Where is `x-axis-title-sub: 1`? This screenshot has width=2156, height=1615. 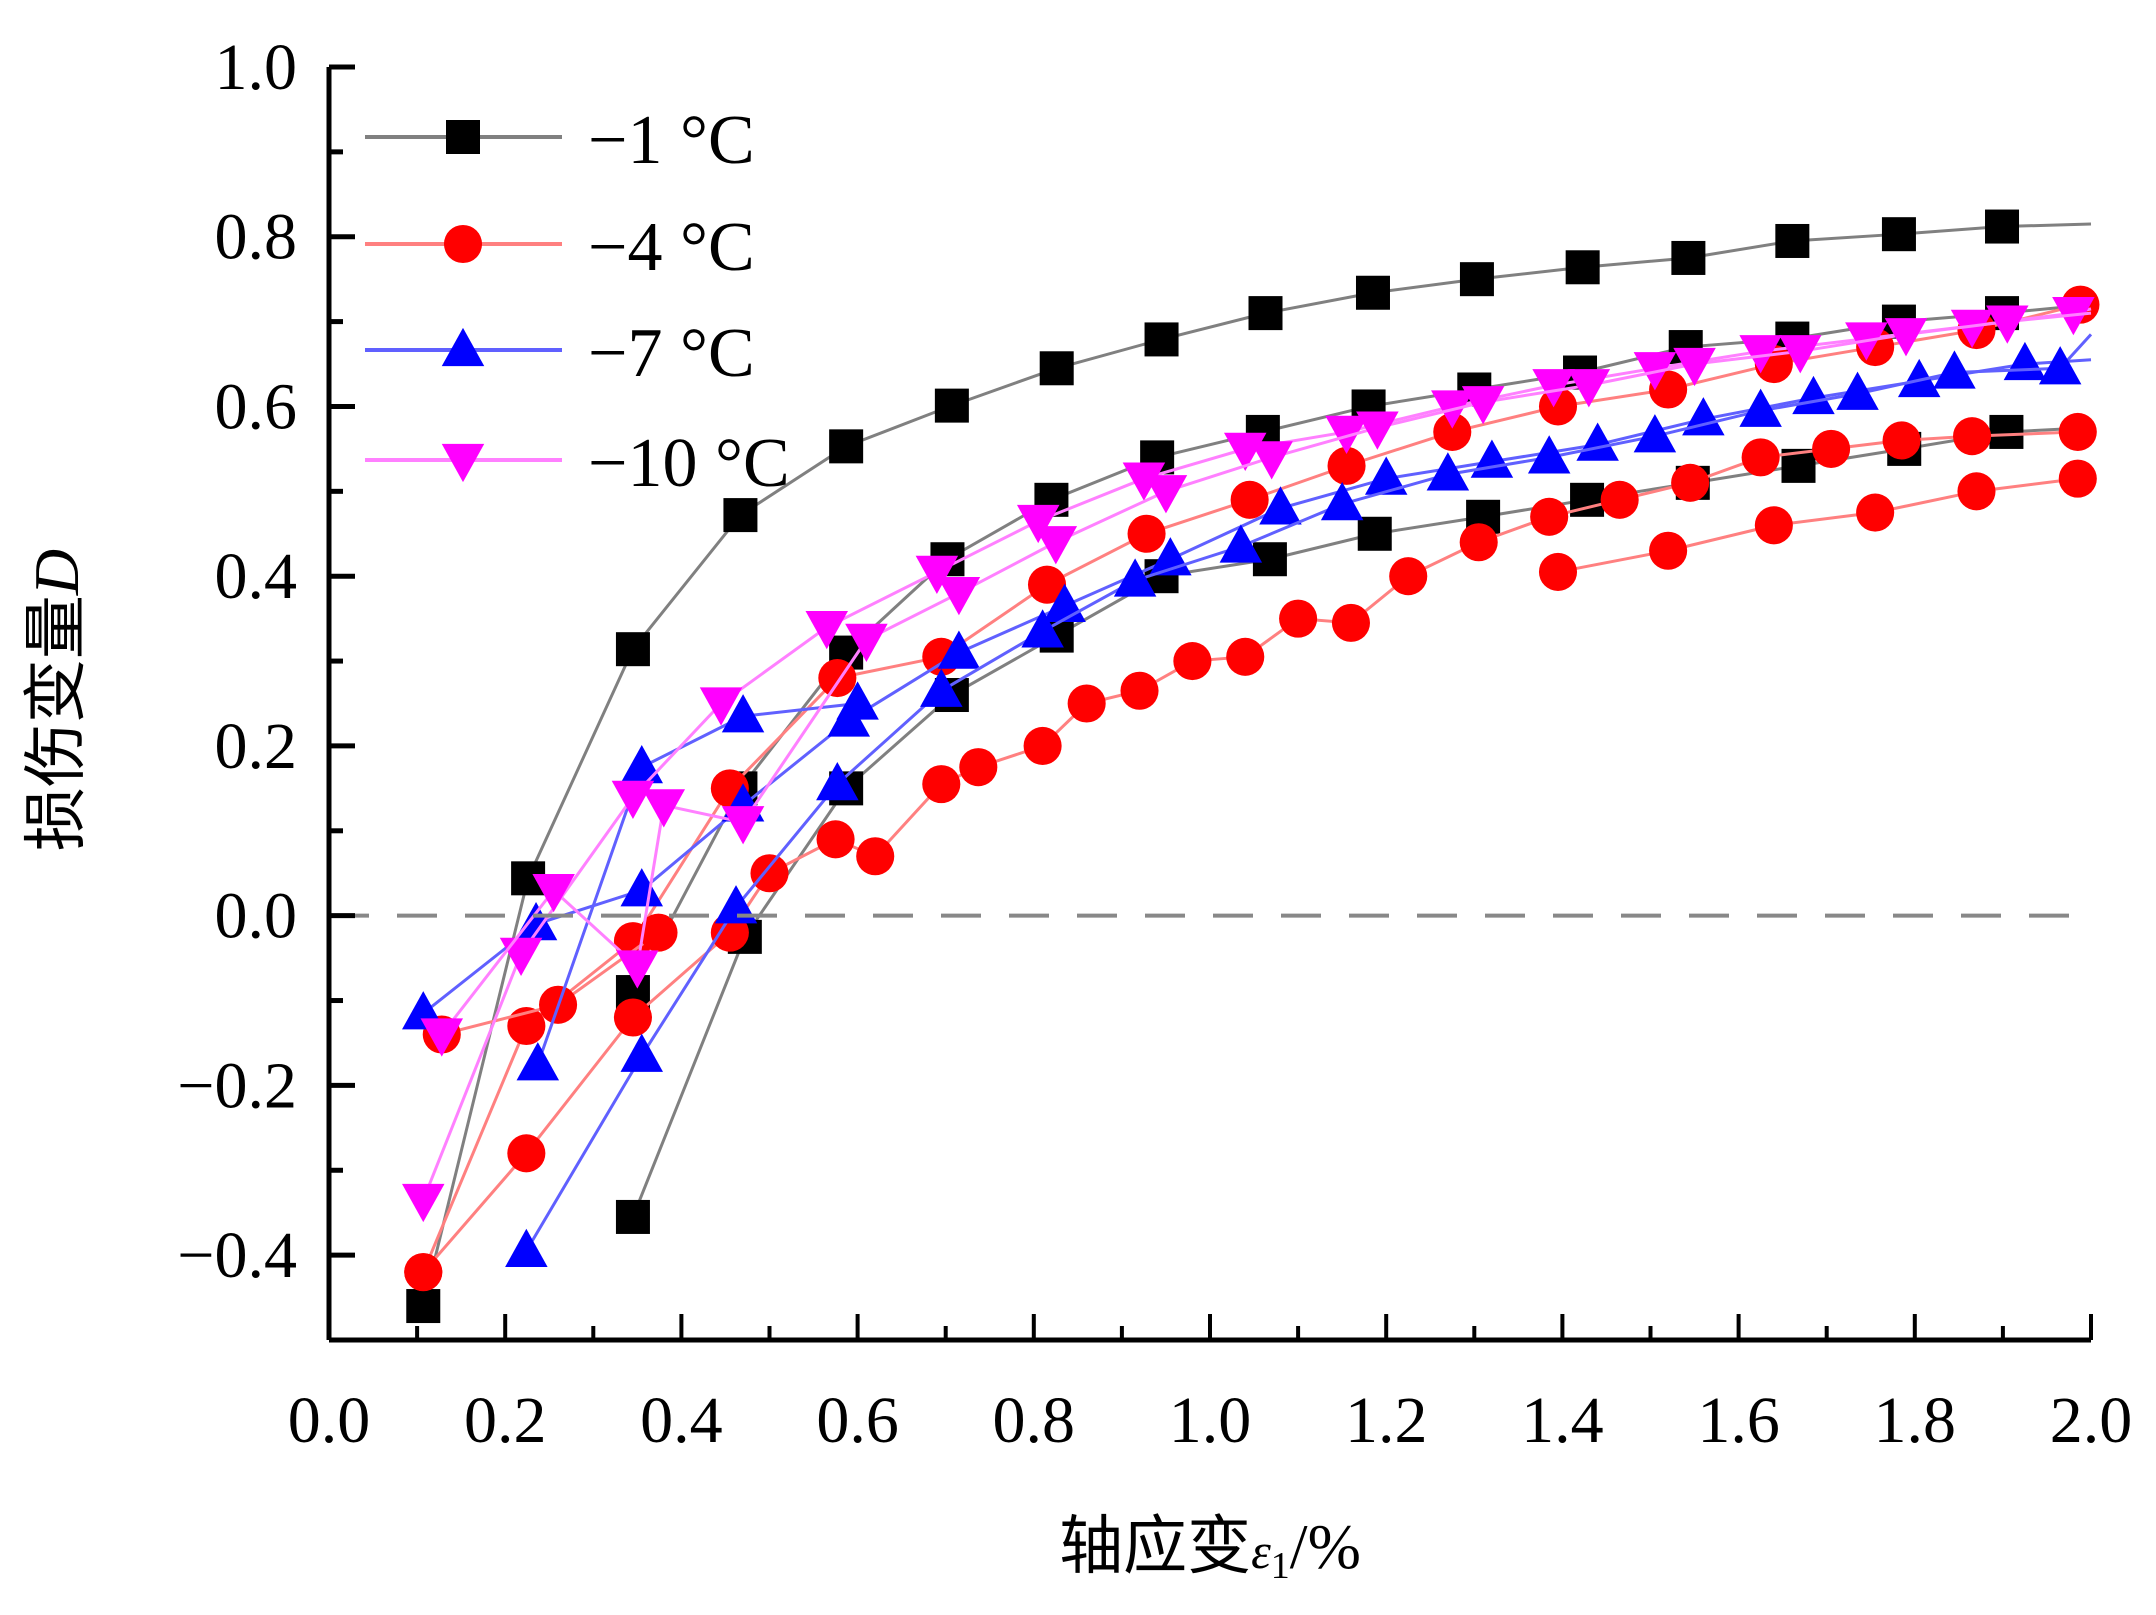
x-axis-title-sub: 1 is located at coordinates (1280, 1566).